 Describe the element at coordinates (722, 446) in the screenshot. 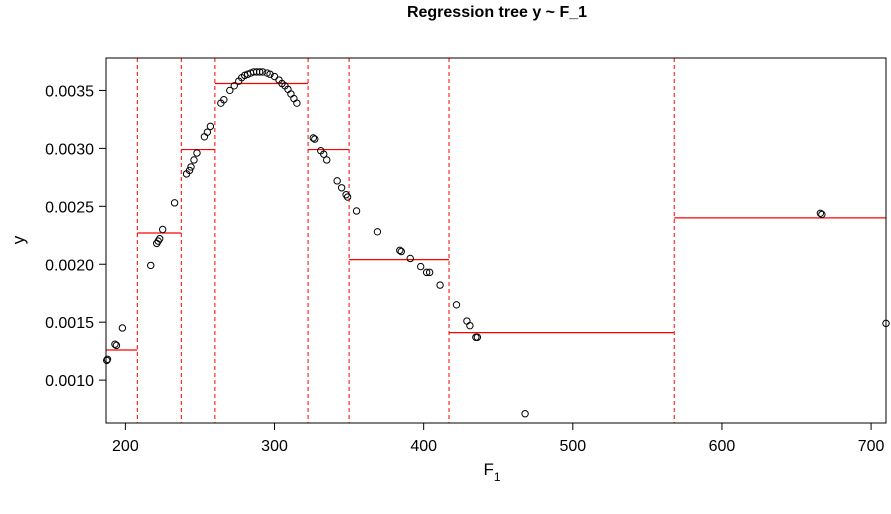

I see `x-tick-label: 600` at that location.